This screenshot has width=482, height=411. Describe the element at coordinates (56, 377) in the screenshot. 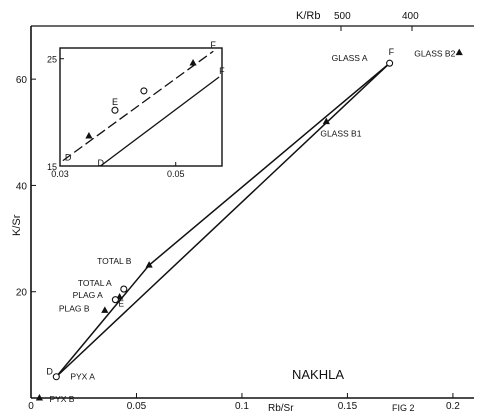

I see `data-point-pyx-a` at that location.